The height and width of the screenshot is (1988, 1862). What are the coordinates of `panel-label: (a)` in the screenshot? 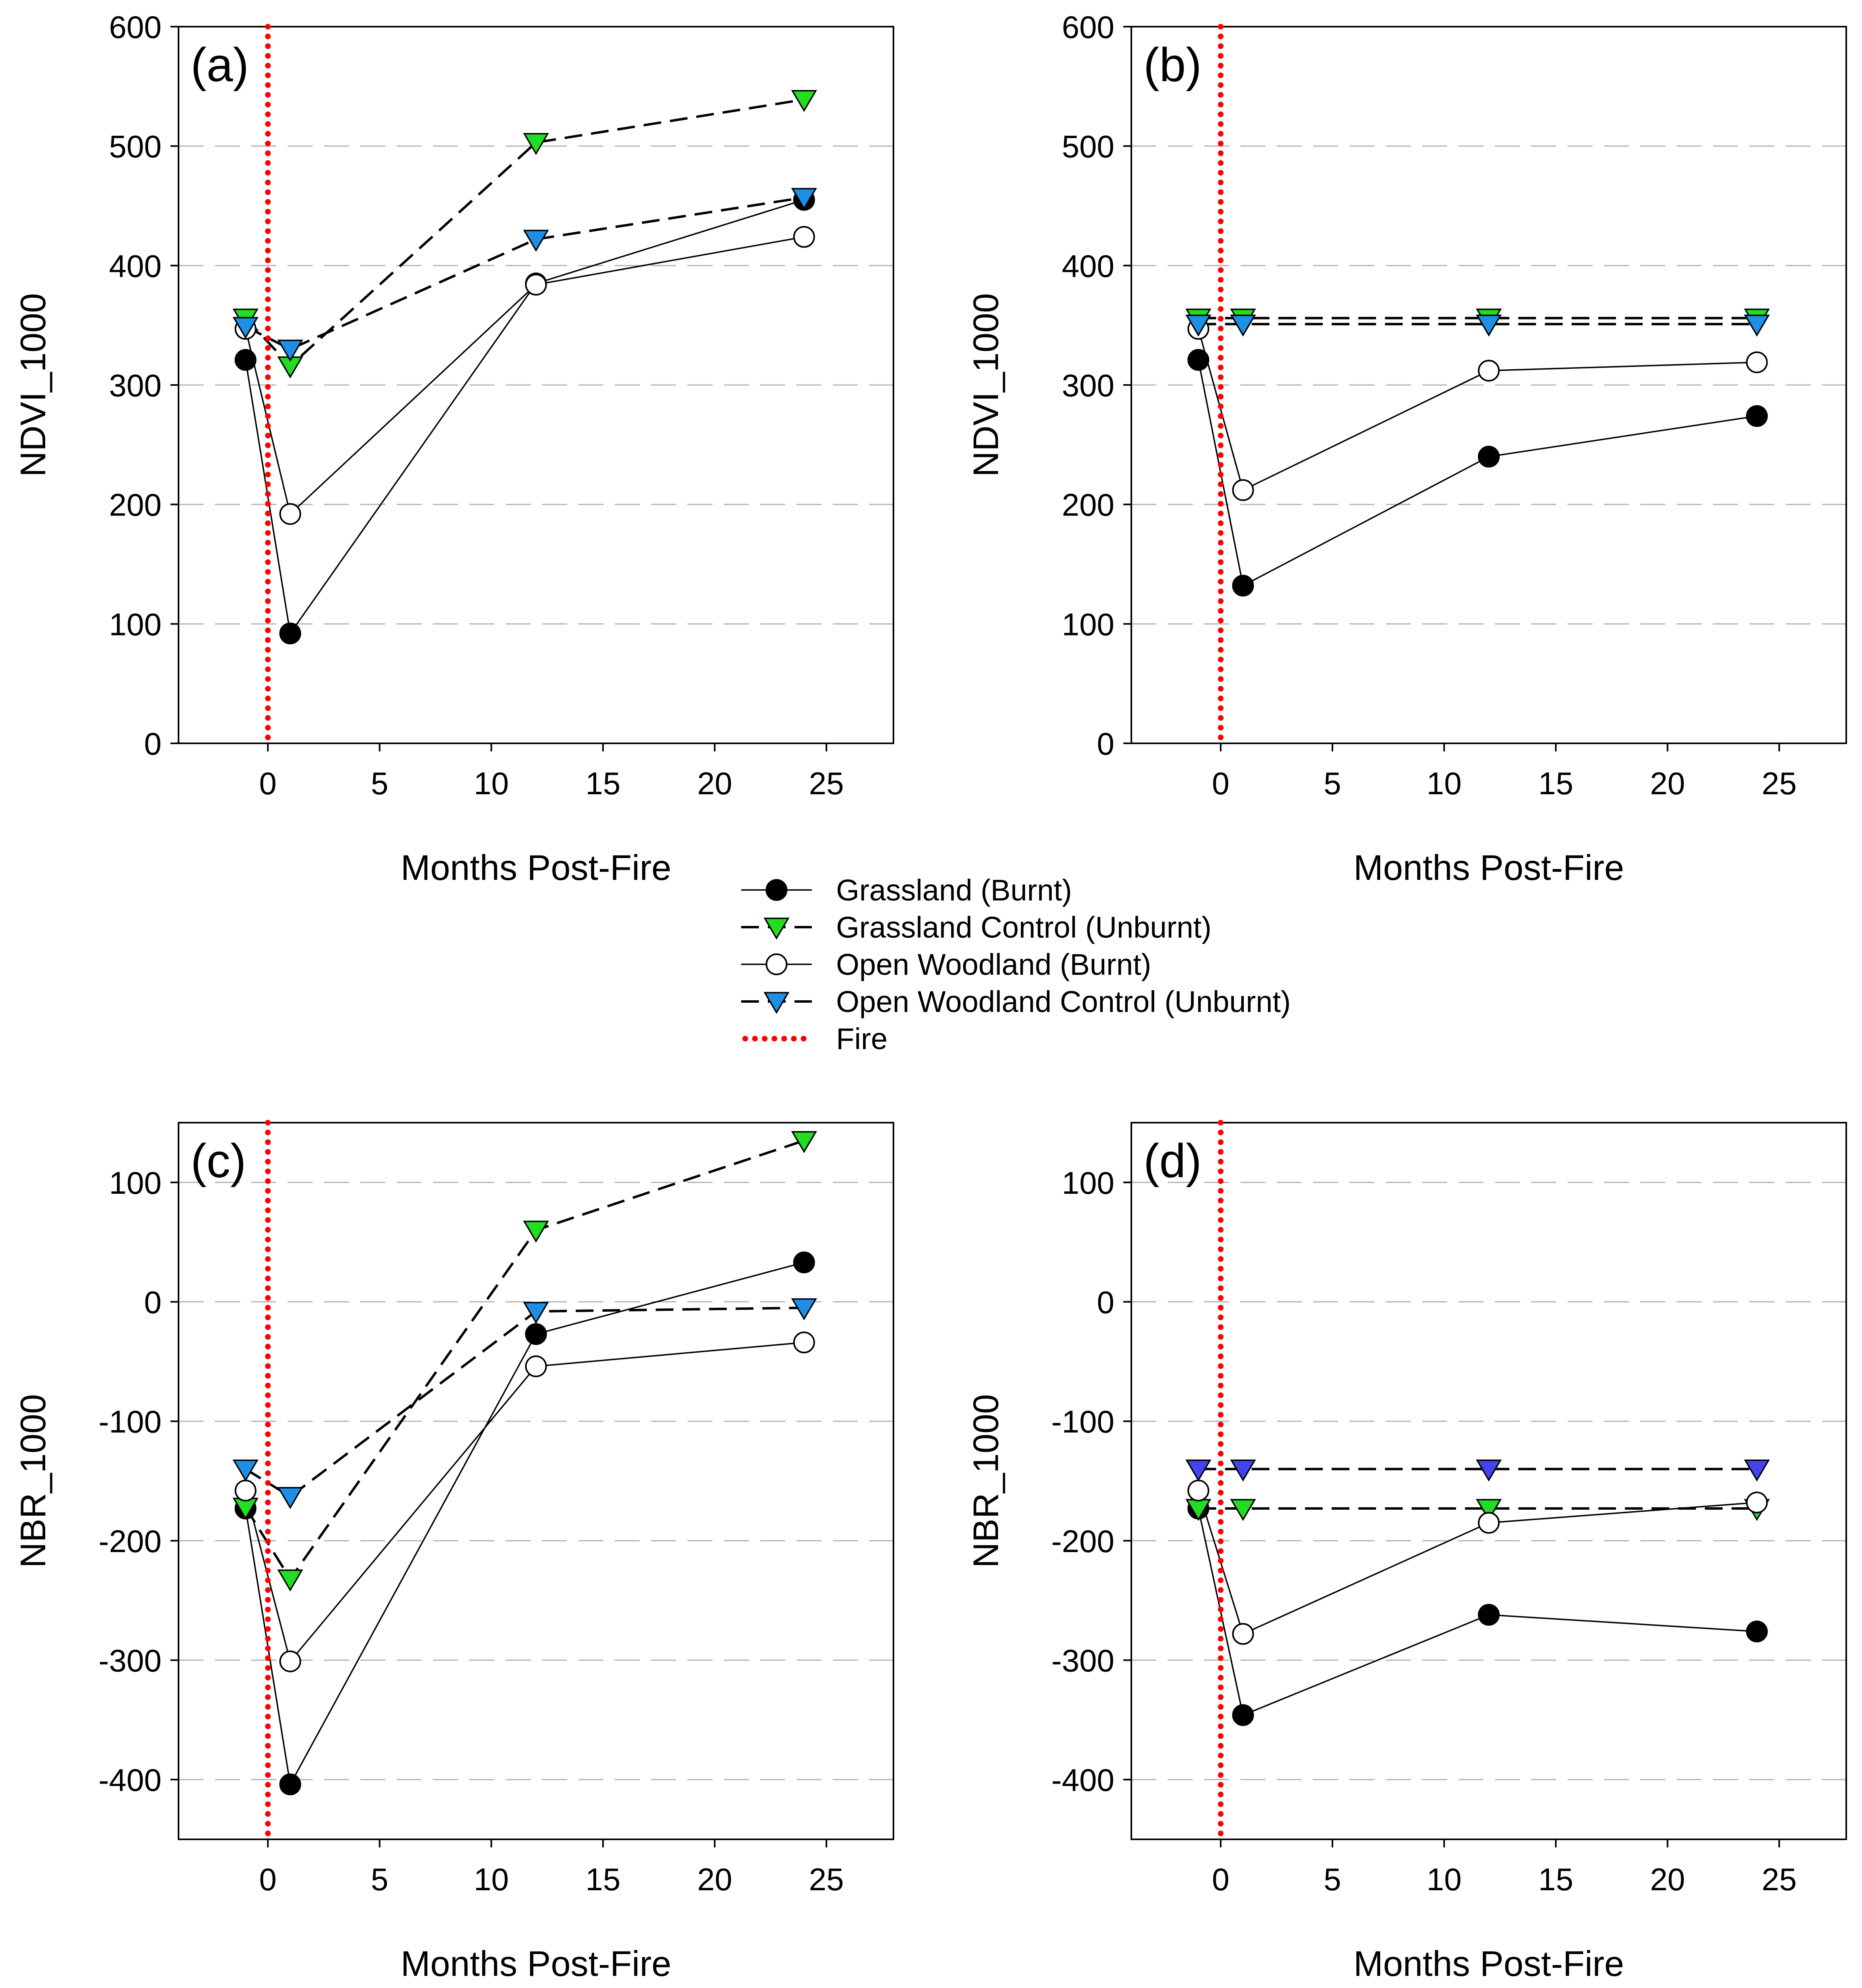 It's located at (220, 65).